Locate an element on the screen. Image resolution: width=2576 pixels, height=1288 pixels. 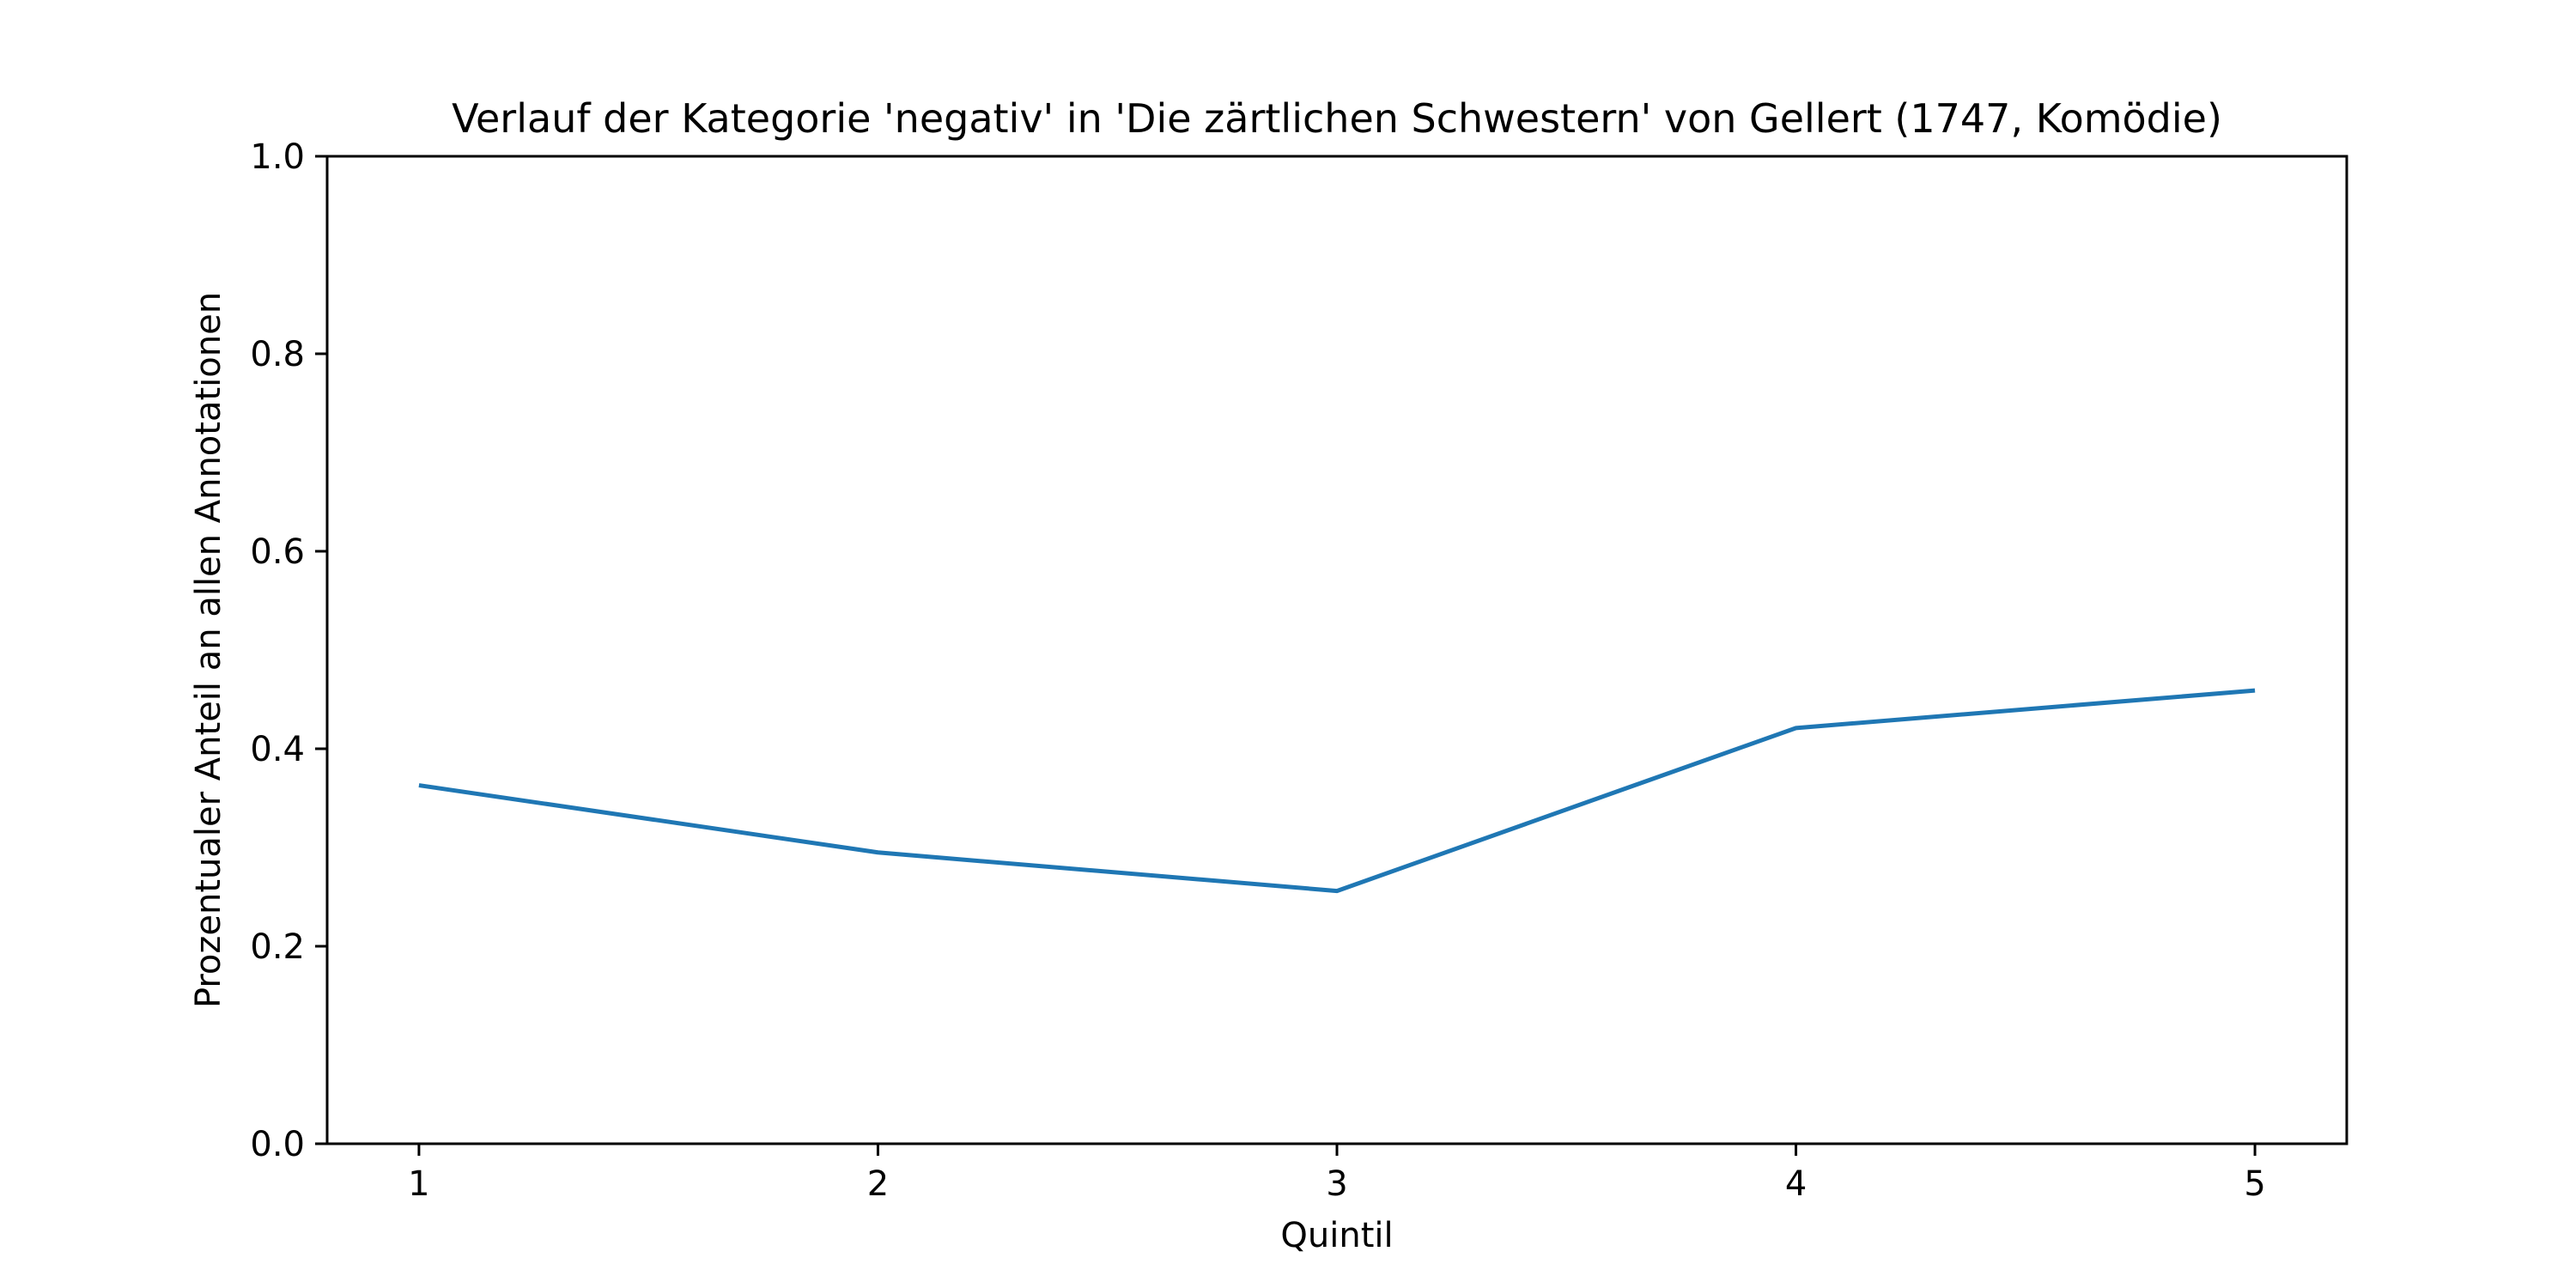
y-tick-label: 0.2 is located at coordinates (278, 947).